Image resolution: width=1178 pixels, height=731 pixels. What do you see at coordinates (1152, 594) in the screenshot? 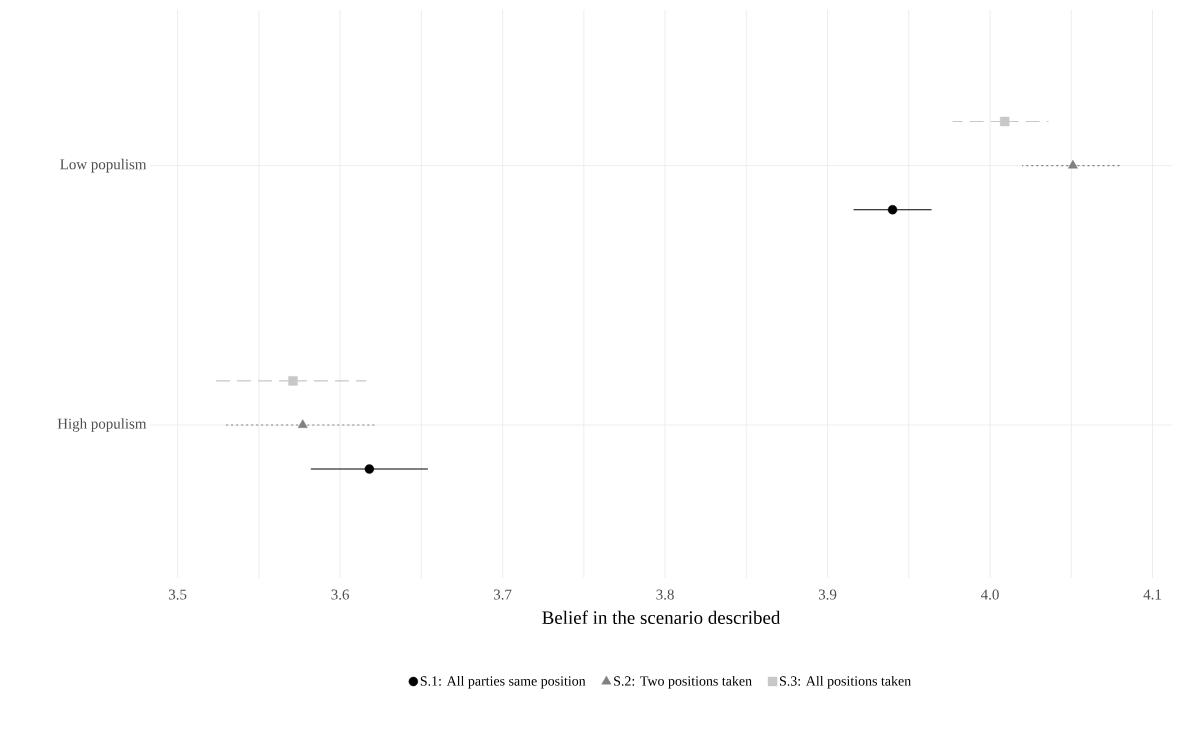
I see `x-tick-label: 4.1` at bounding box center [1152, 594].